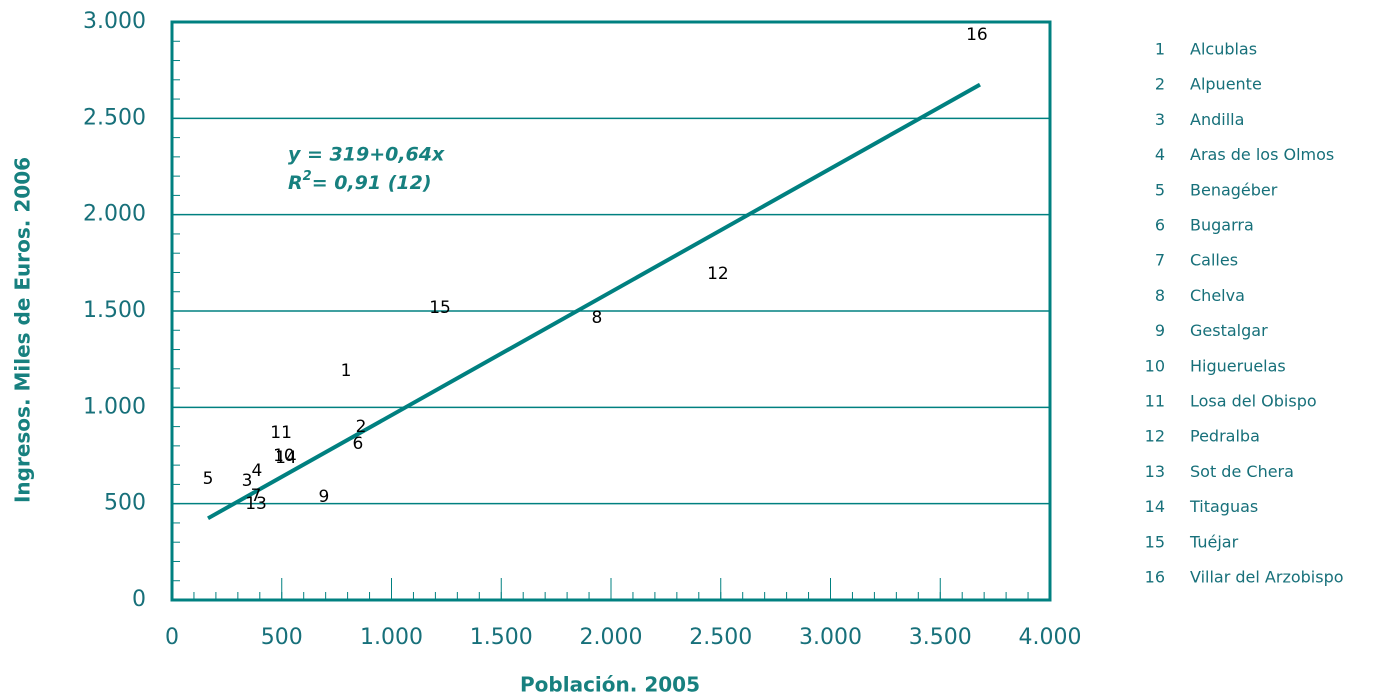 The image size is (1383, 698). I want to click on point-label: 3, so click(247, 481).